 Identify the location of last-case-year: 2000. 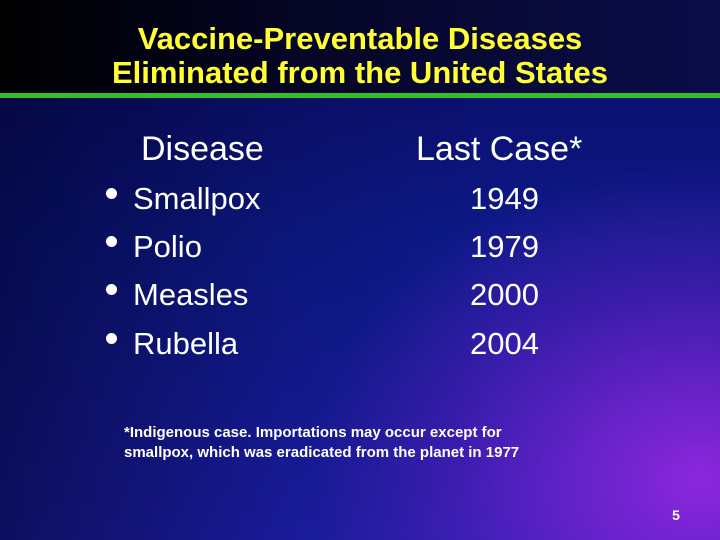
(504, 294).